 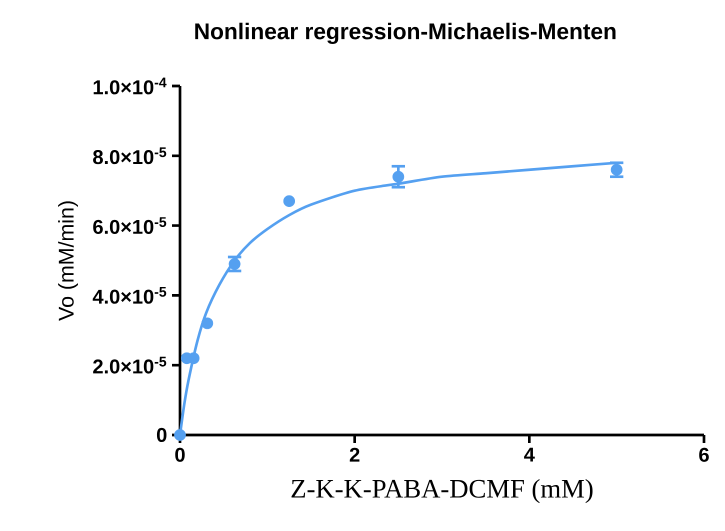 I want to click on x-tick-label: 2, so click(x=355, y=455).